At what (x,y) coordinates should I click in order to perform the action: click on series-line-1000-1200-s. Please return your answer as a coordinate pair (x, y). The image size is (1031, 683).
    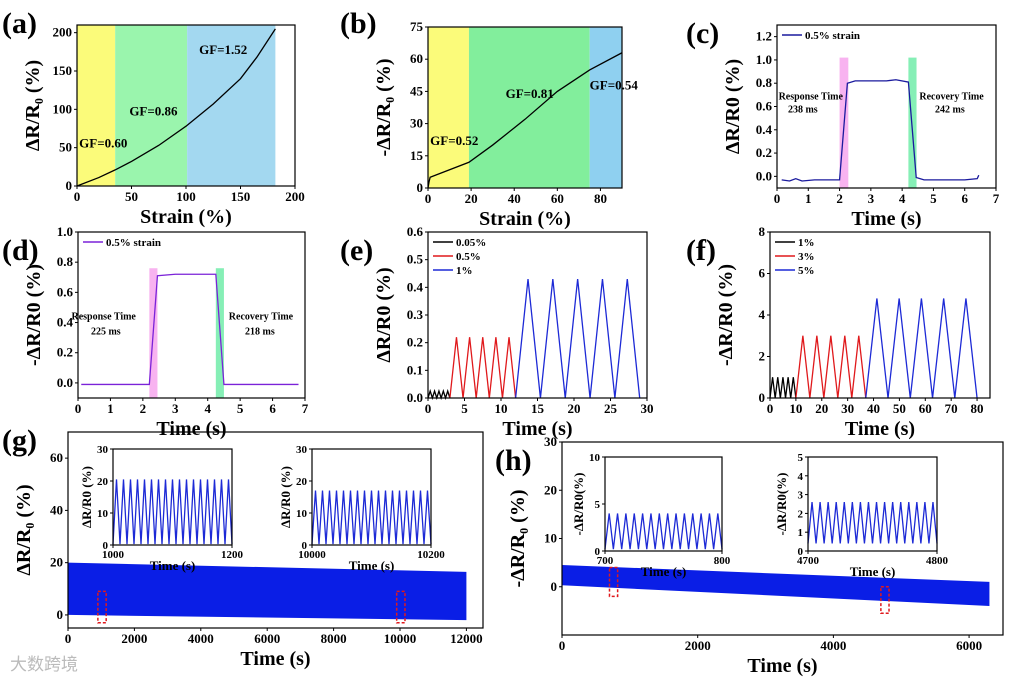
    Looking at the image, I should click on (172, 512).